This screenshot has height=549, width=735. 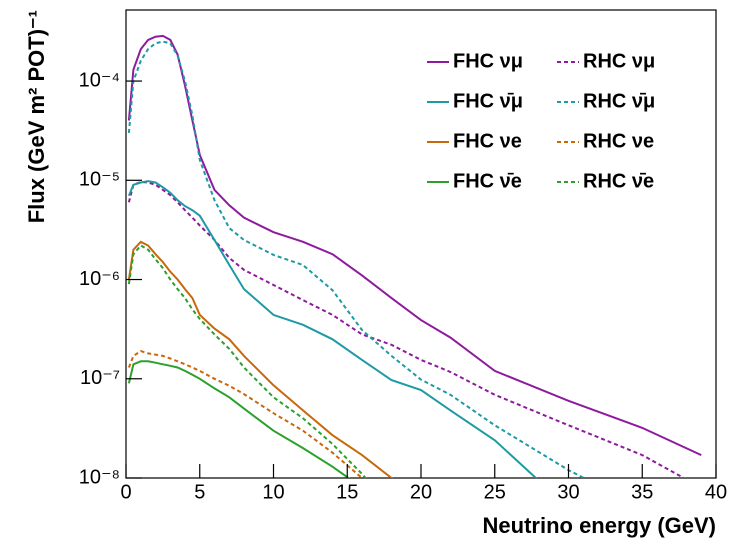 What do you see at coordinates (488, 61) in the screenshot?
I see `legend-label: FHC νμ` at bounding box center [488, 61].